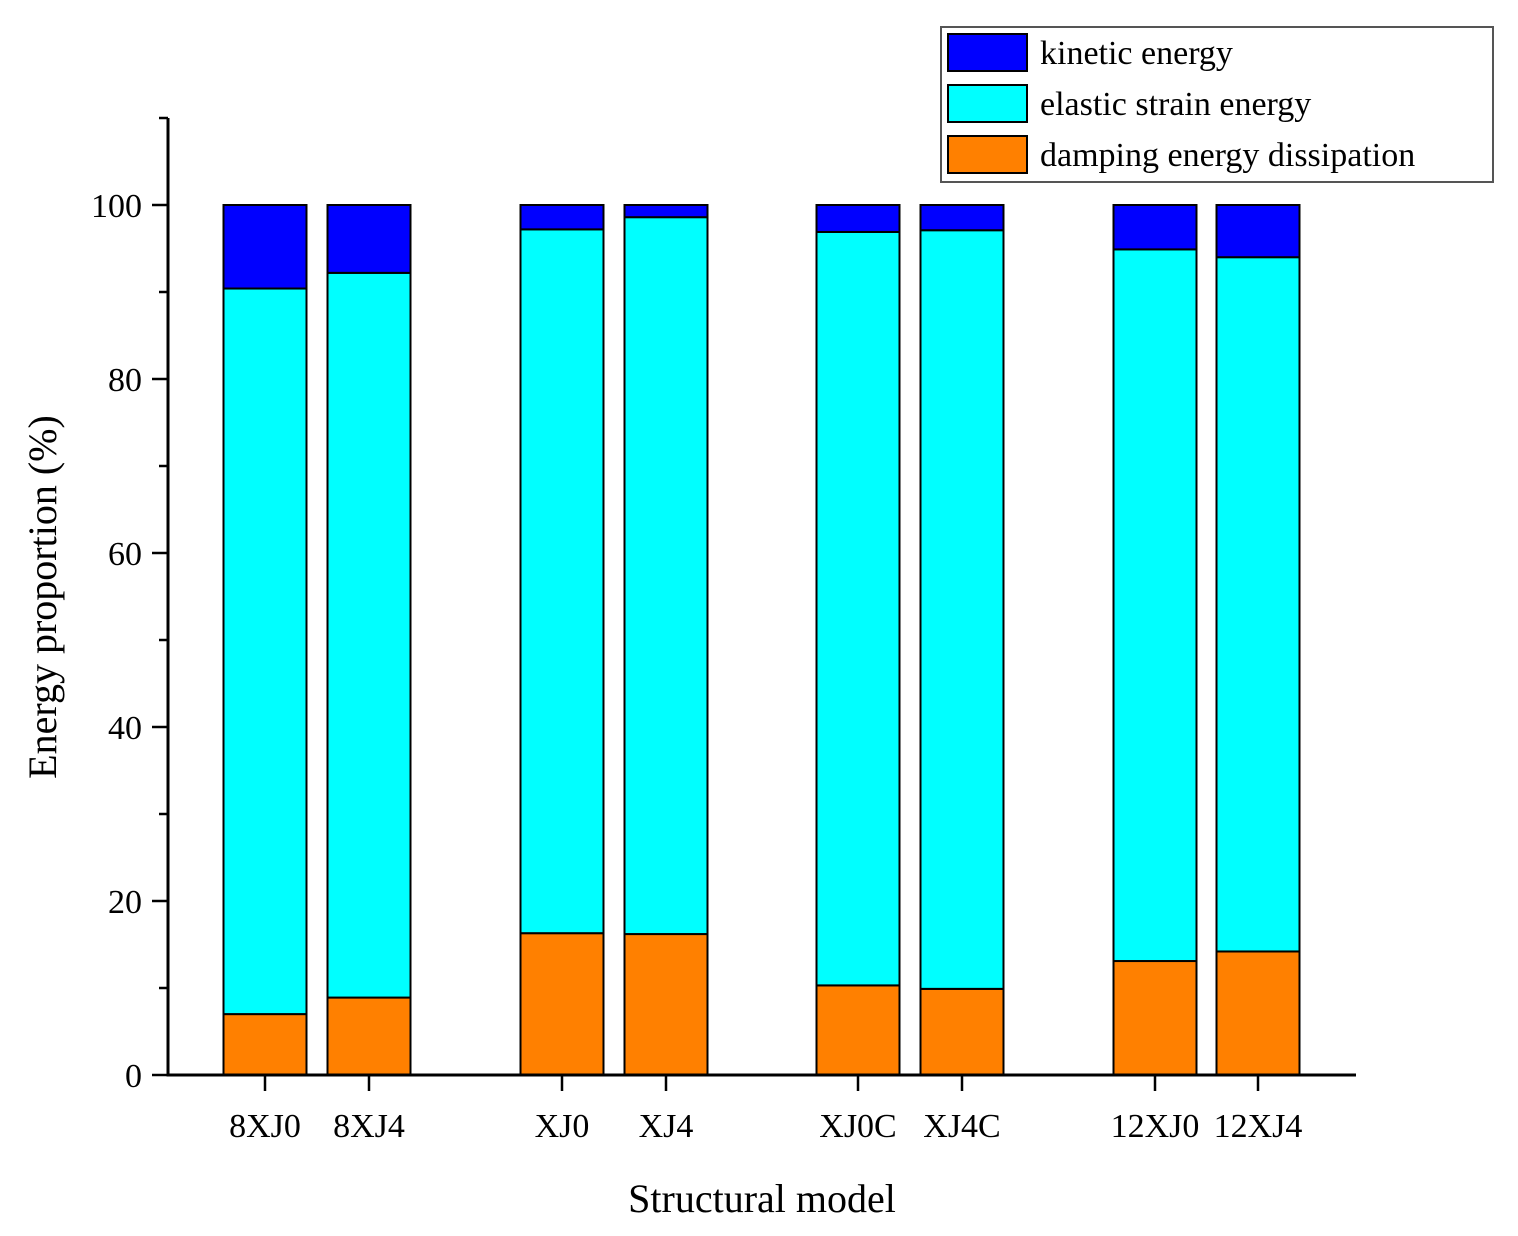  I want to click on bar-segment-XJ4C-elastic-strain-energy, so click(962, 609).